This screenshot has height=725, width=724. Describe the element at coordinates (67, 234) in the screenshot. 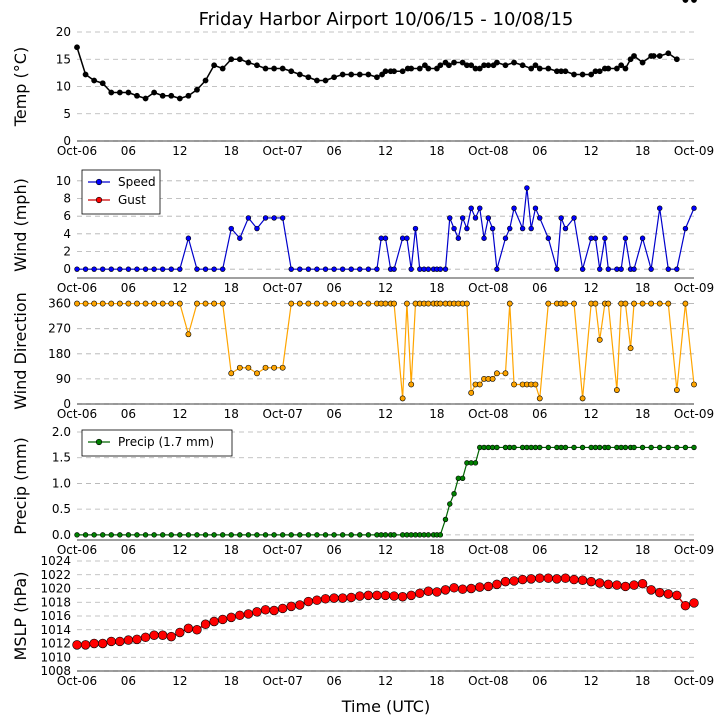

I see `y-tick-label-wind-2: 4` at that location.